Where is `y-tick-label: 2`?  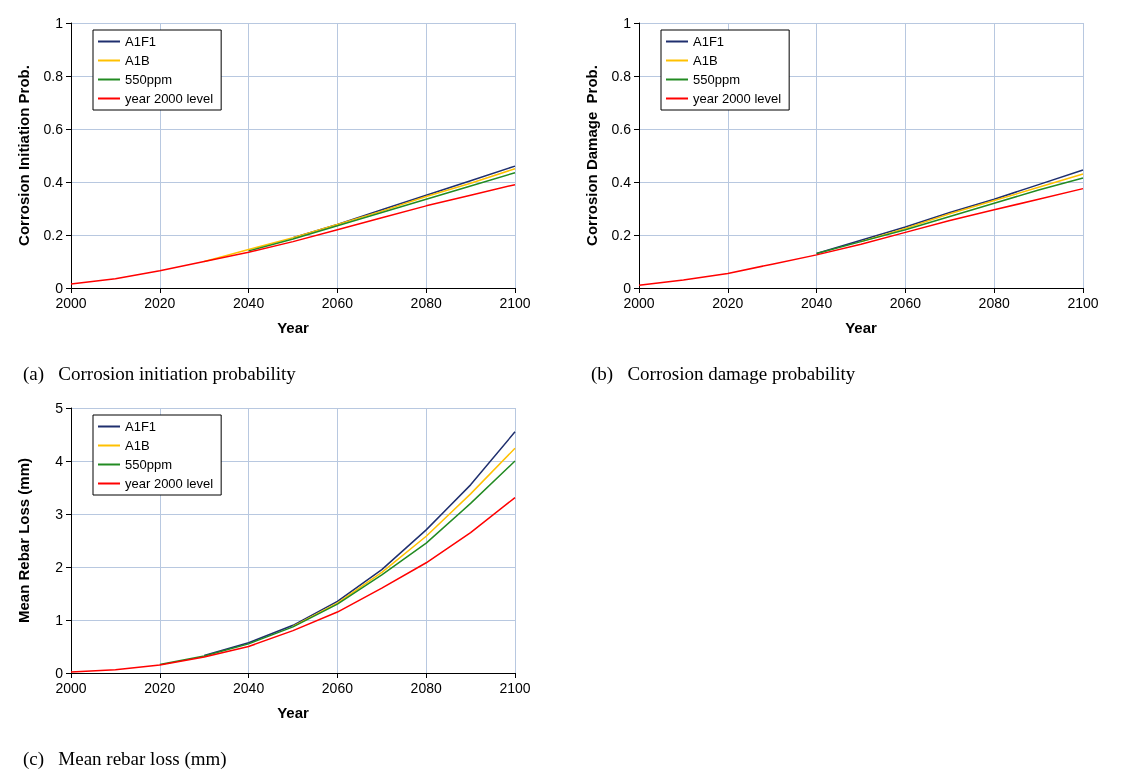 y-tick-label: 2 is located at coordinates (59, 567).